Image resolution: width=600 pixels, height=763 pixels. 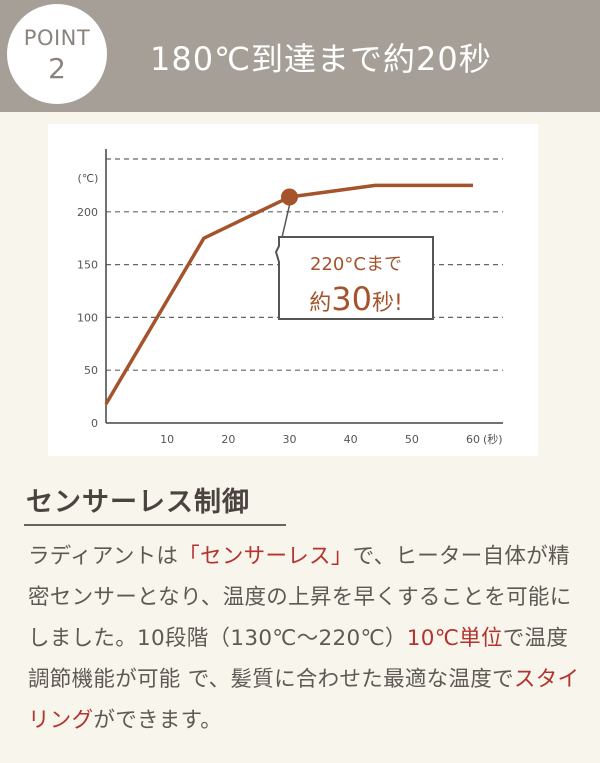 I want to click on point-label: POINT, so click(x=57, y=38).